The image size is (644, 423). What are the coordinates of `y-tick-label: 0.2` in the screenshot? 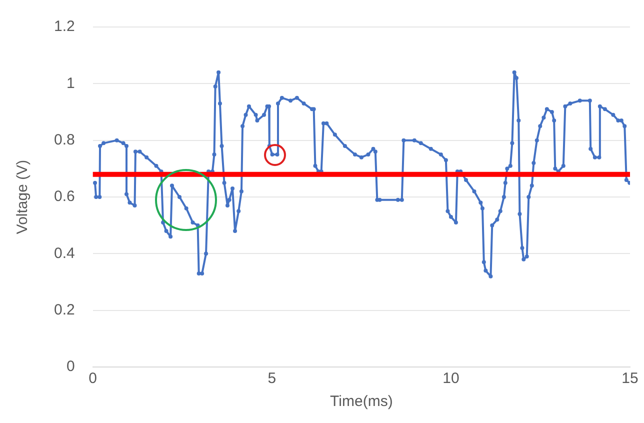 It's located at (64, 309).